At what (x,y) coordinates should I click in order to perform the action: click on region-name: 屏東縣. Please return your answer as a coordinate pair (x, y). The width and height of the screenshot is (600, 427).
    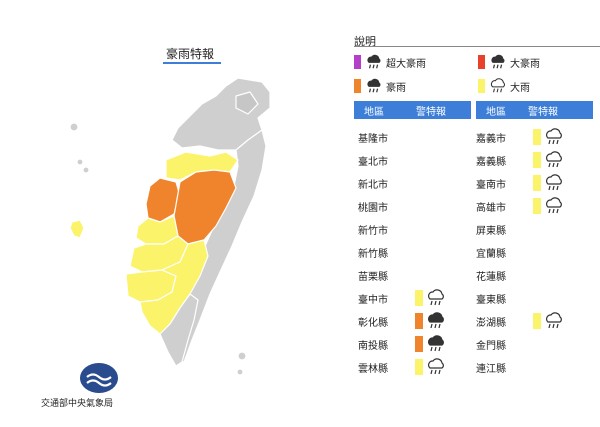
    Looking at the image, I should click on (491, 231).